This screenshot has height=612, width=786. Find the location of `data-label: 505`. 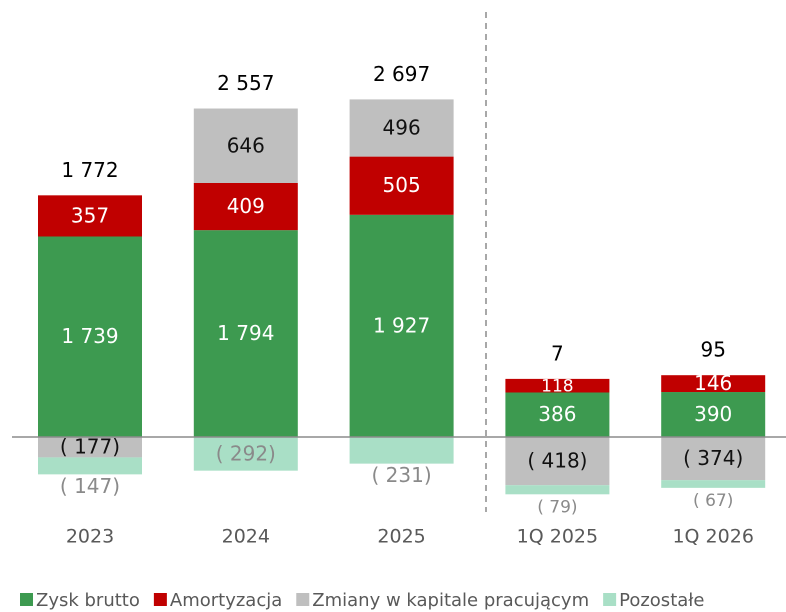

data-label: 505 is located at coordinates (402, 185).